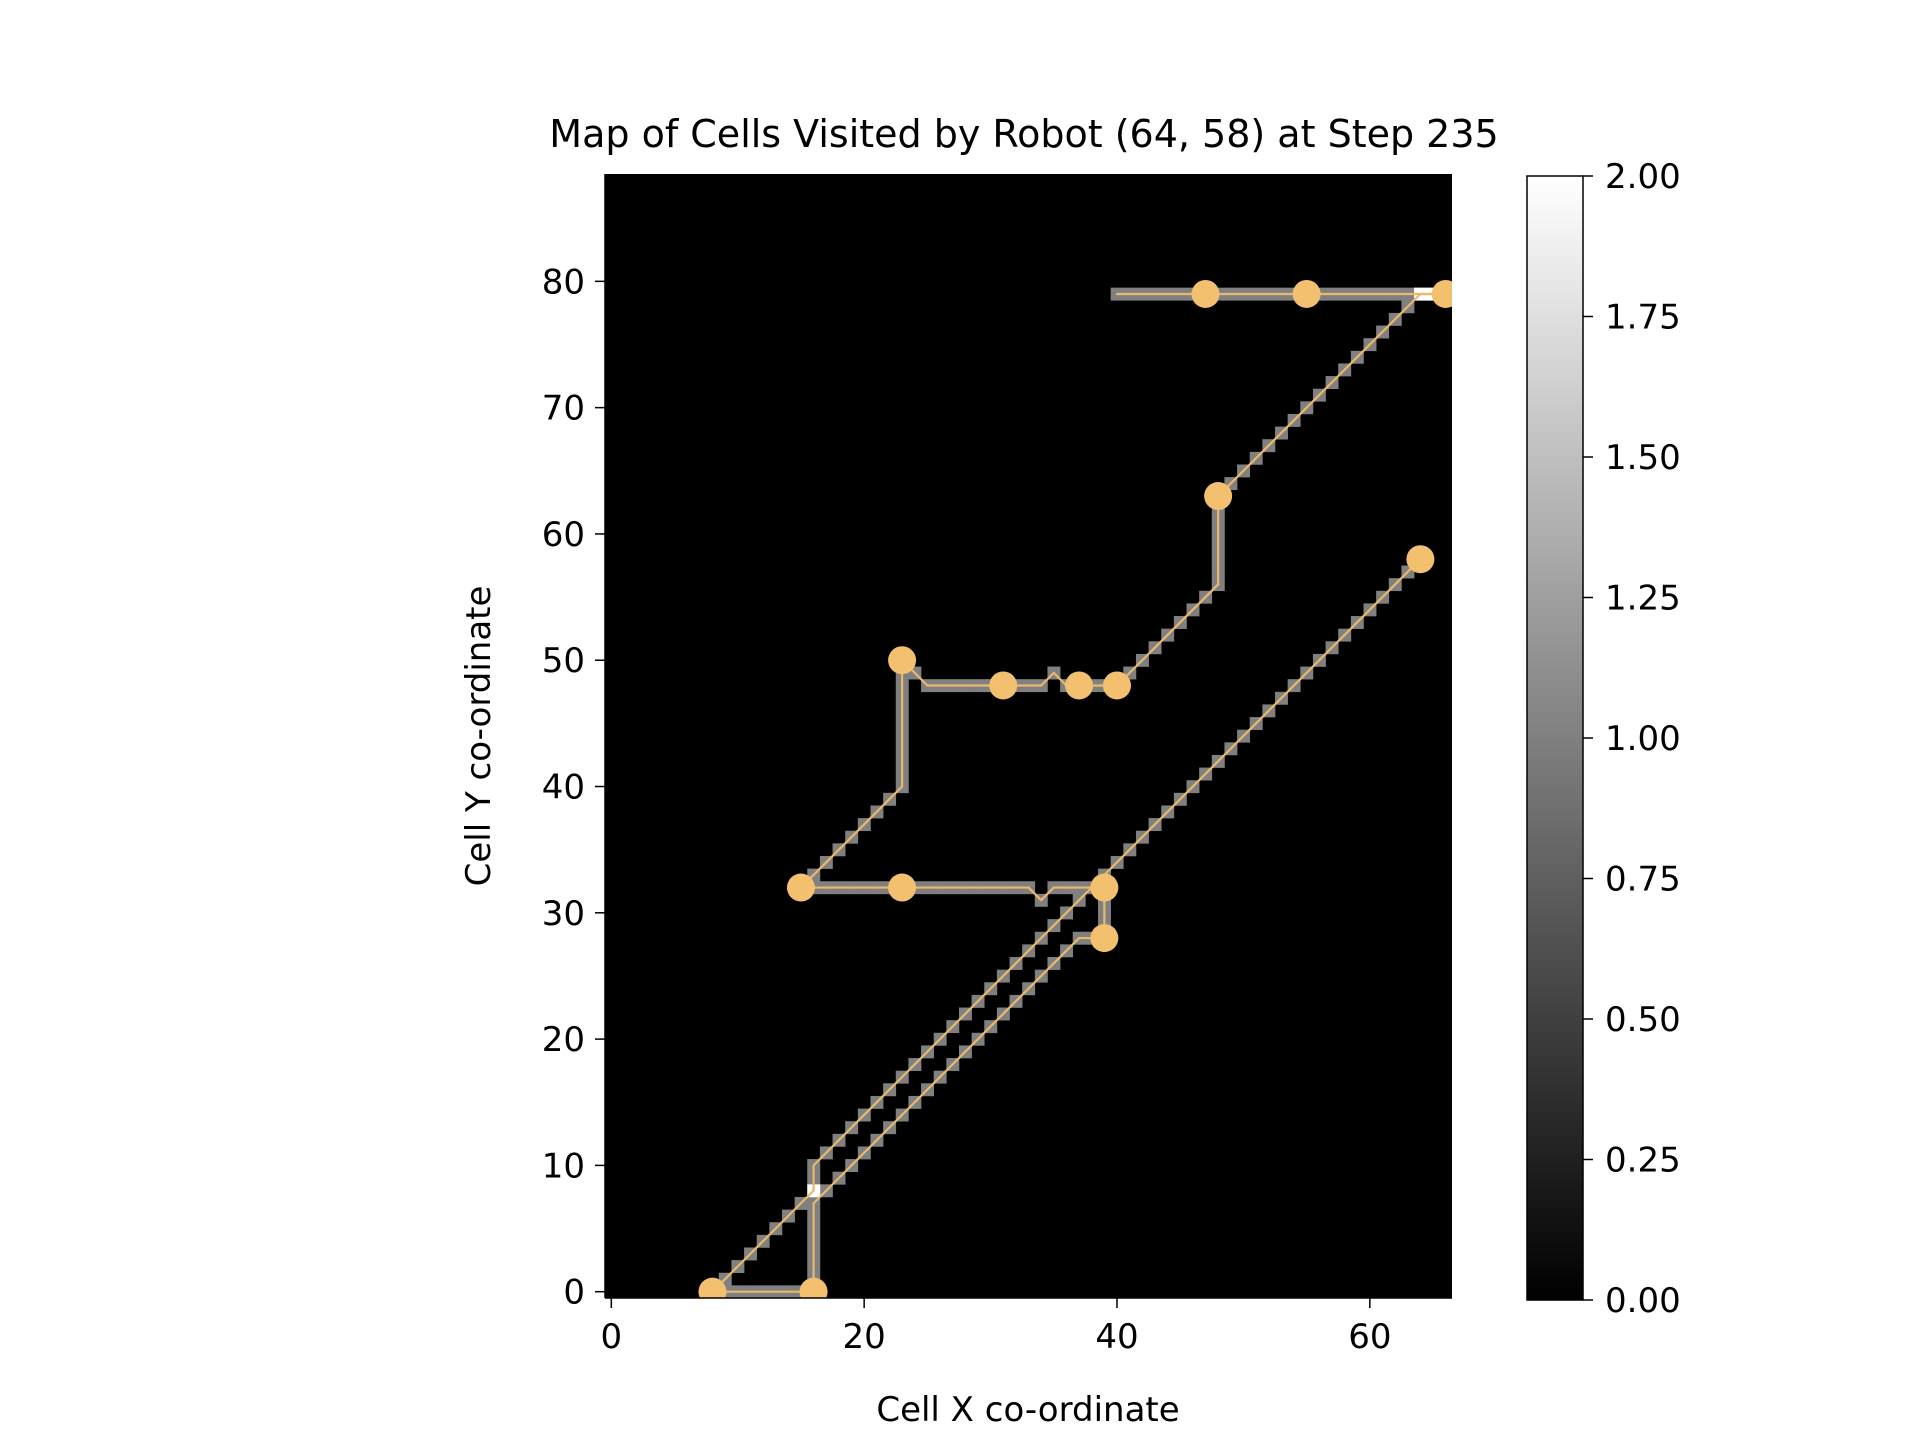  I want to click on colorbar-tick-label: 1.75, so click(1643, 318).